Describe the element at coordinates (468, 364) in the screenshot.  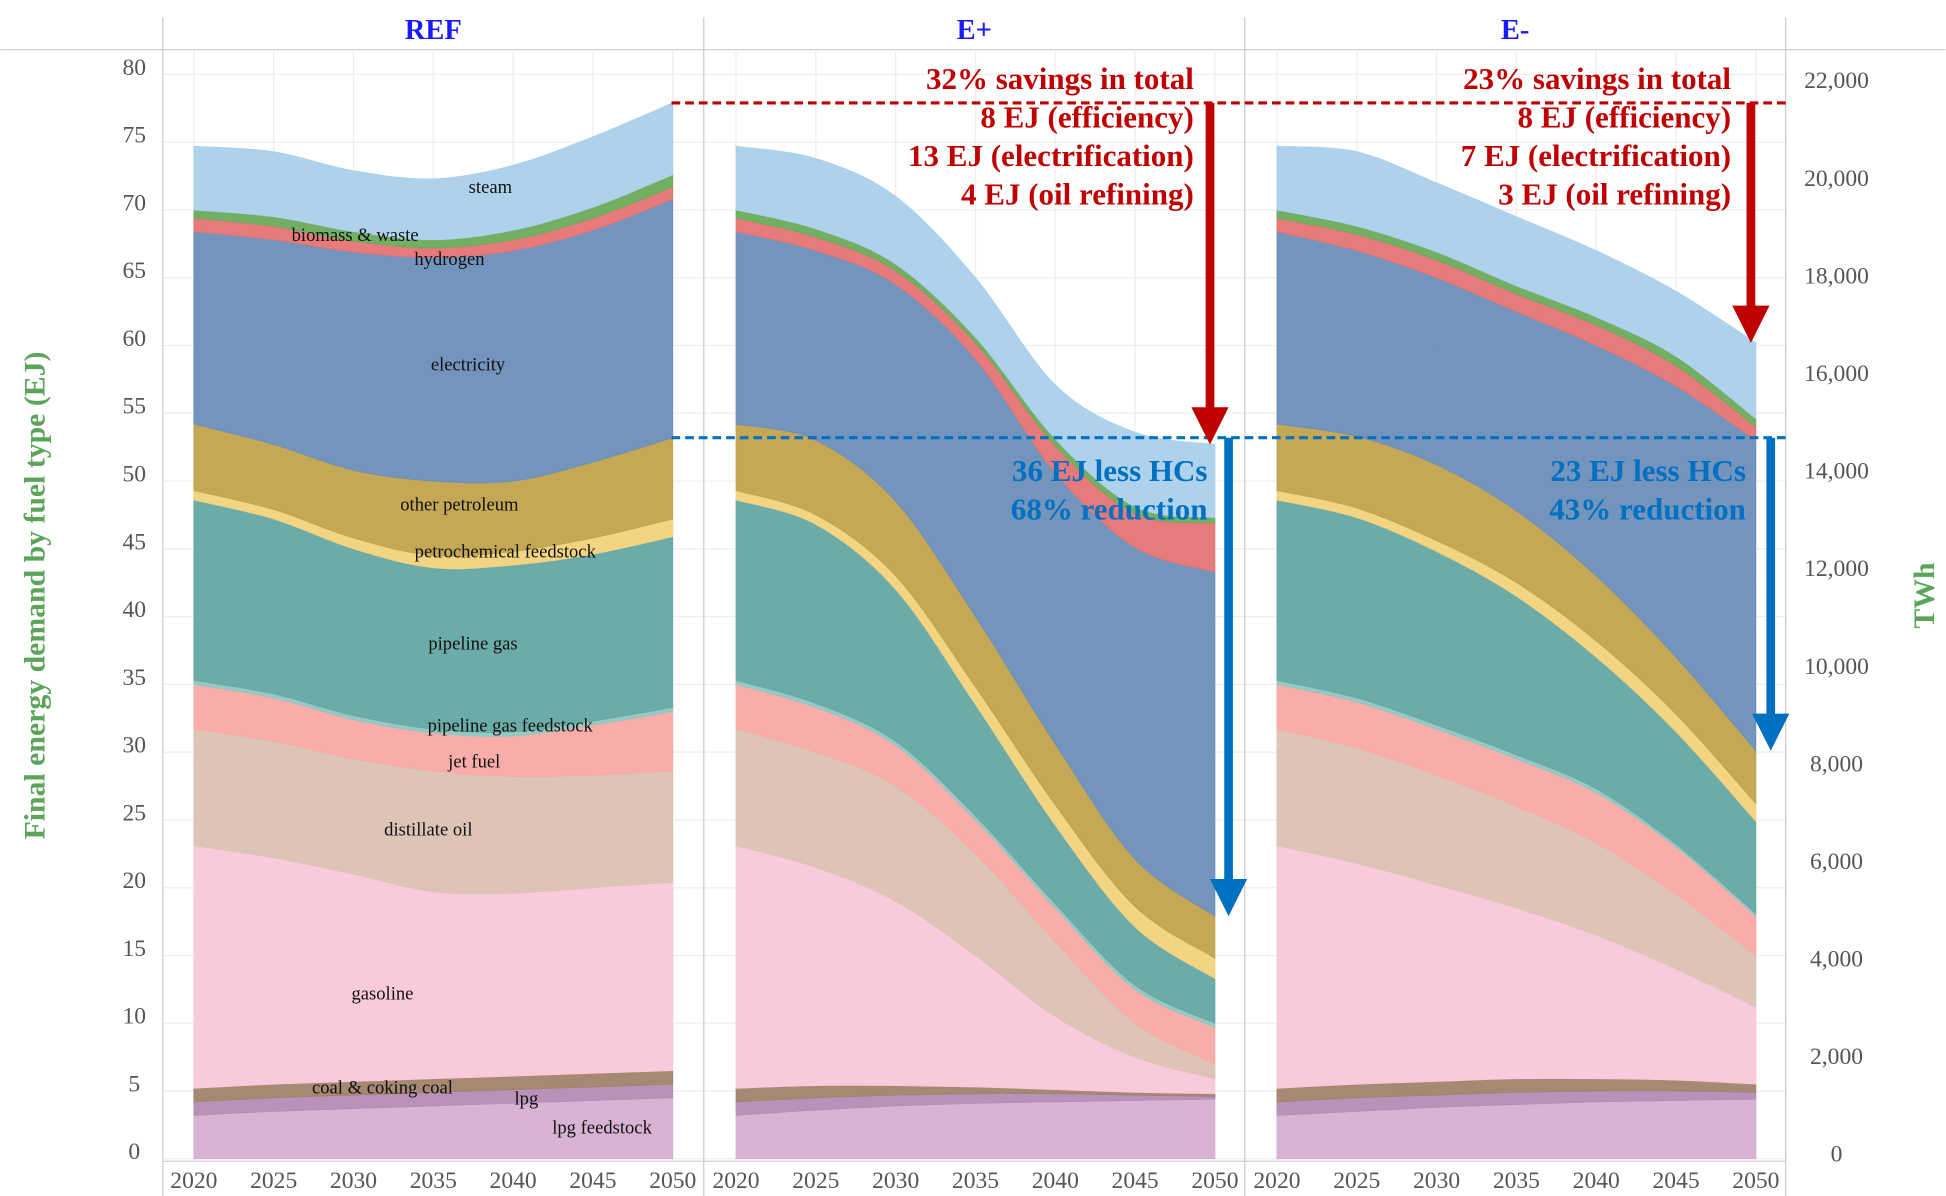
I see `series-label: electricity` at that location.